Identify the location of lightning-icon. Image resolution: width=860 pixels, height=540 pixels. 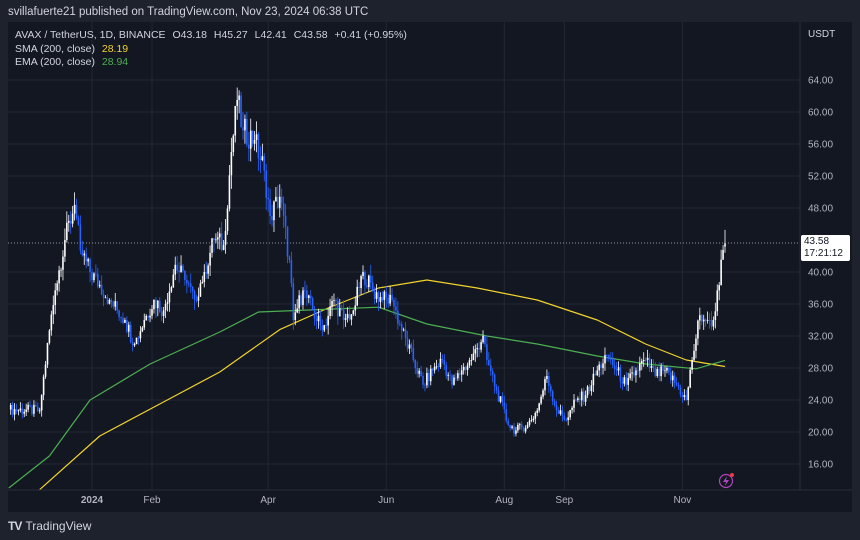
(726, 481).